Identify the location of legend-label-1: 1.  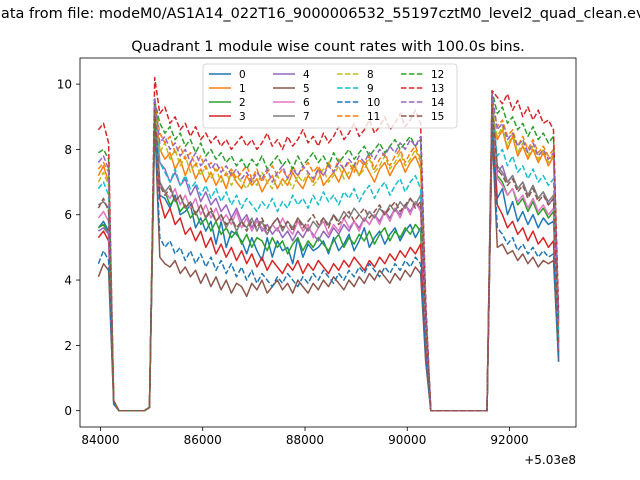
(242, 89).